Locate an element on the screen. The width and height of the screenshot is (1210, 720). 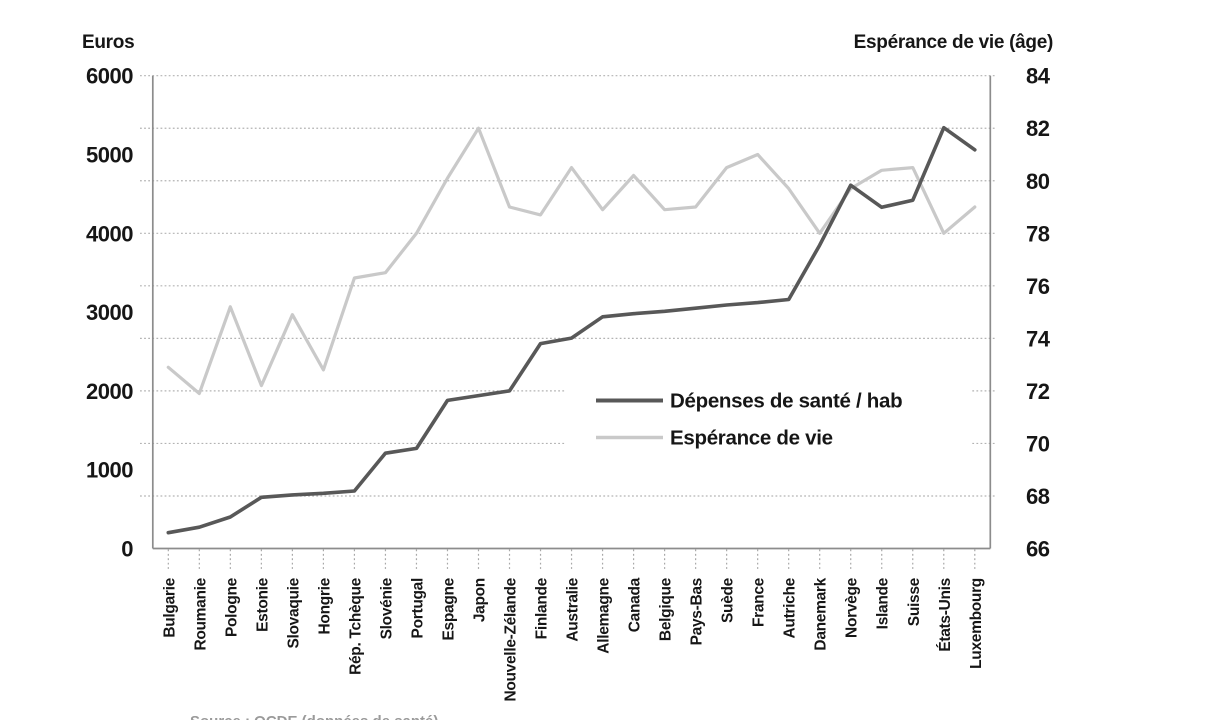
source-note: Source : OCDE (données de santé). is located at coordinates (316, 716).